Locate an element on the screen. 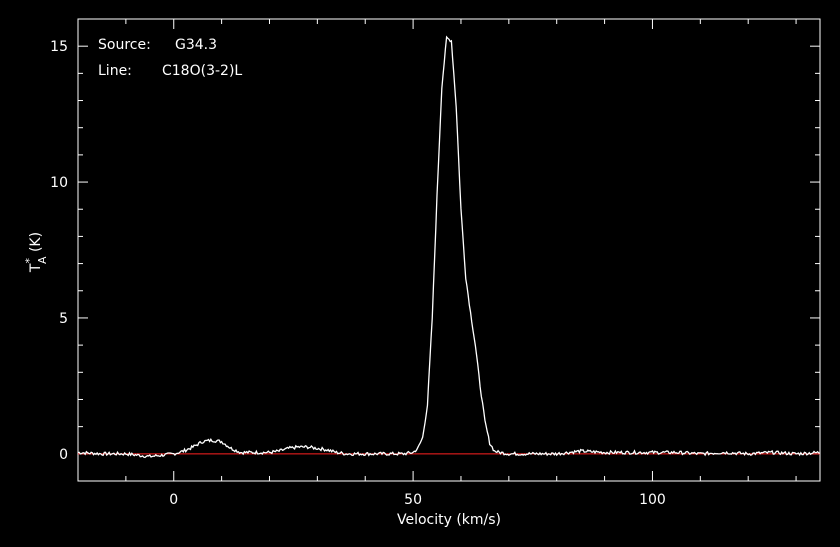 The width and height of the screenshot is (840, 547). svg-text: T*A (K) is located at coordinates (36, 252).